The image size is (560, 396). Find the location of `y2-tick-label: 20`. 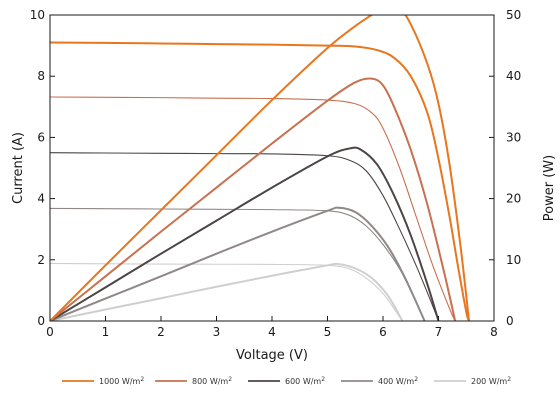

y2-tick-label: 20 is located at coordinates (513, 199).